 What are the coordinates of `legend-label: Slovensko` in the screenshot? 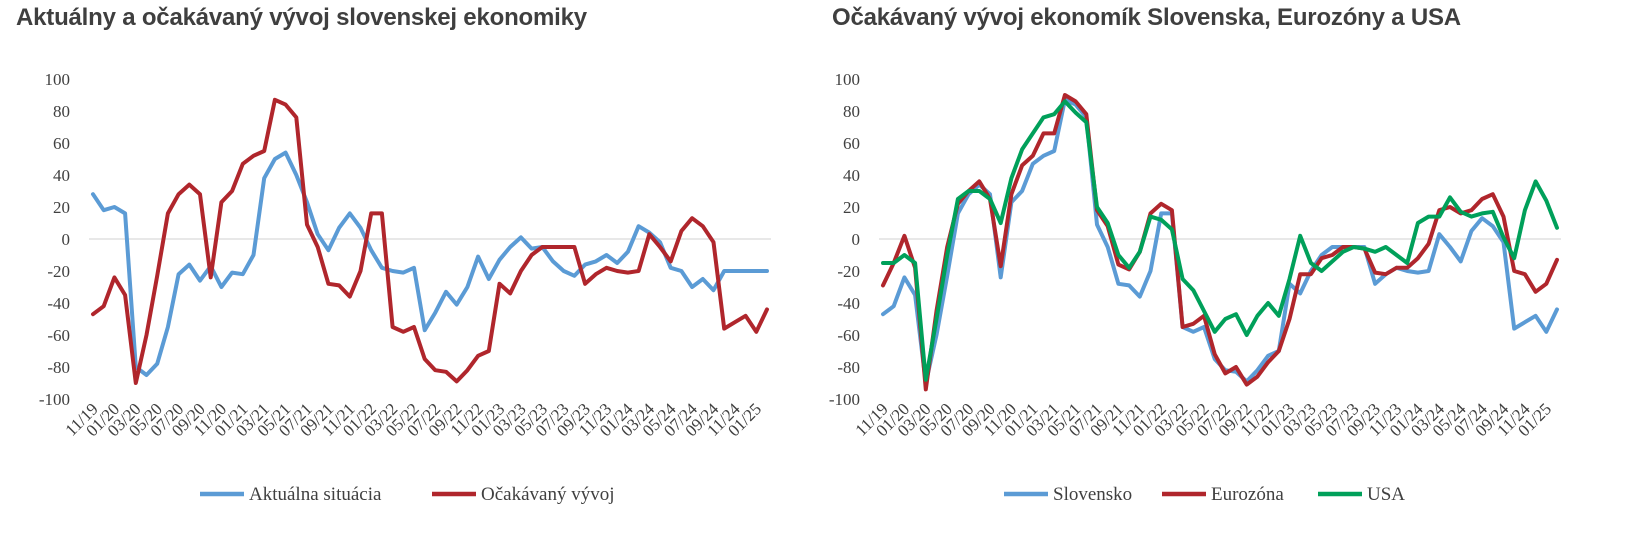 It's located at (1092, 494).